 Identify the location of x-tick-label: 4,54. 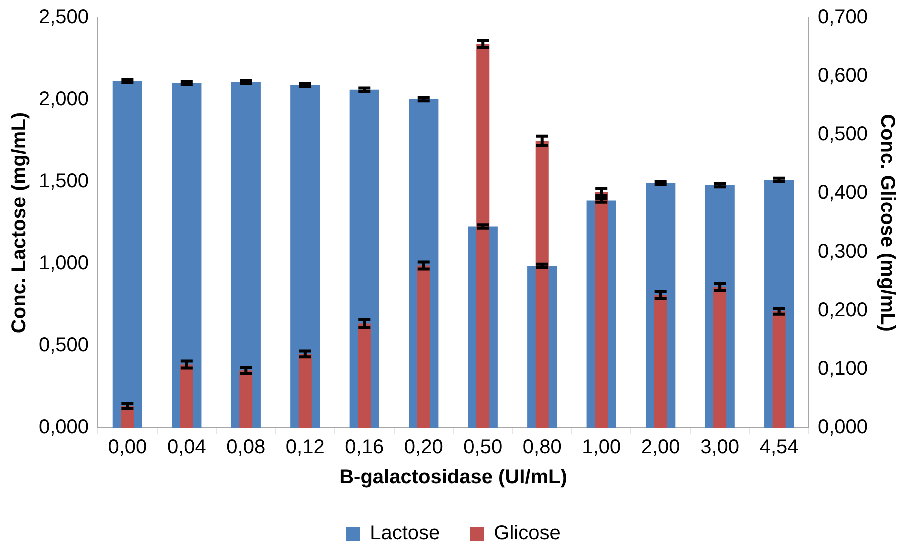
(779, 447).